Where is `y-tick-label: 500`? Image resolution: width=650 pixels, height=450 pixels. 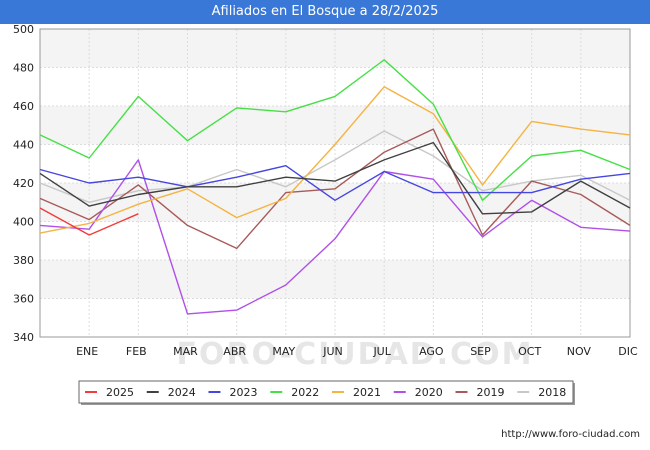 y-tick-label: 500 is located at coordinates (23, 29).